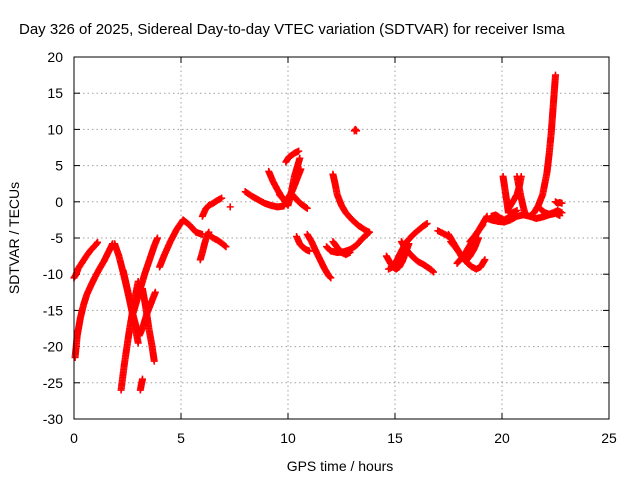  I want to click on y-tick-label: -25, so click(53, 383).